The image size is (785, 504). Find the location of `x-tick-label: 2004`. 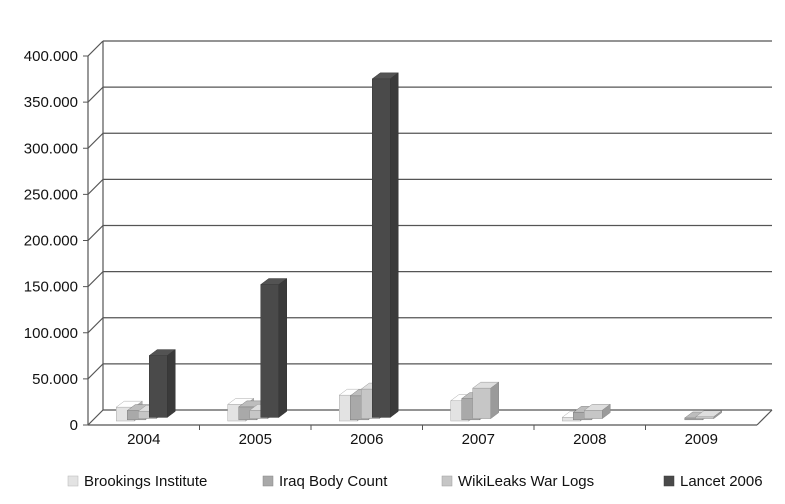

x-tick-label: 2004 is located at coordinates (143, 439).